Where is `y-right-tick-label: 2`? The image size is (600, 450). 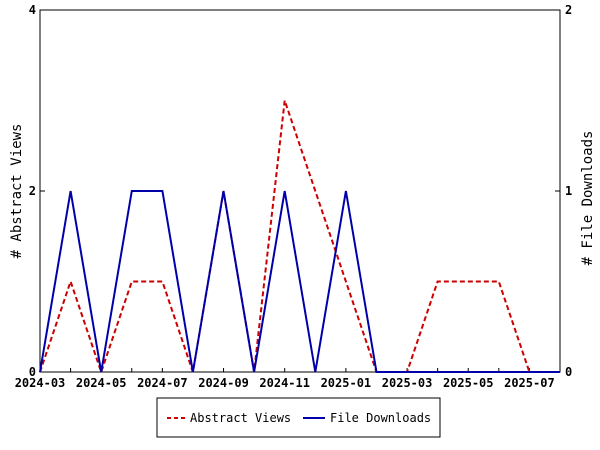 y-right-tick-label: 2 is located at coordinates (568, 10).